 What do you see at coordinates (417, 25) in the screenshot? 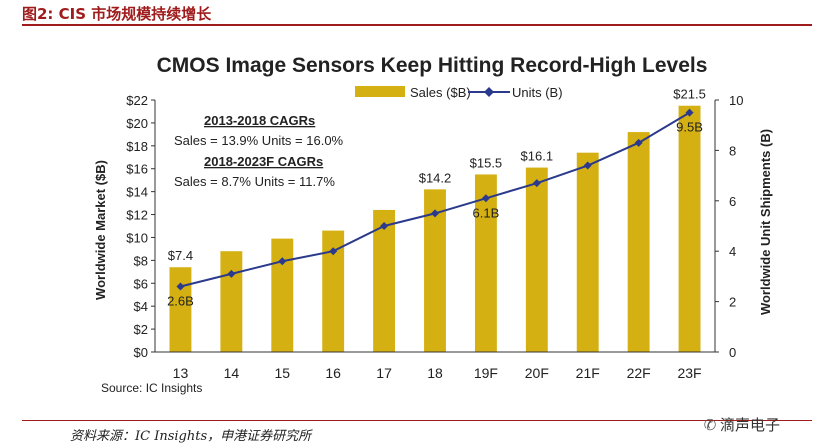
I see `header-rule` at bounding box center [417, 25].